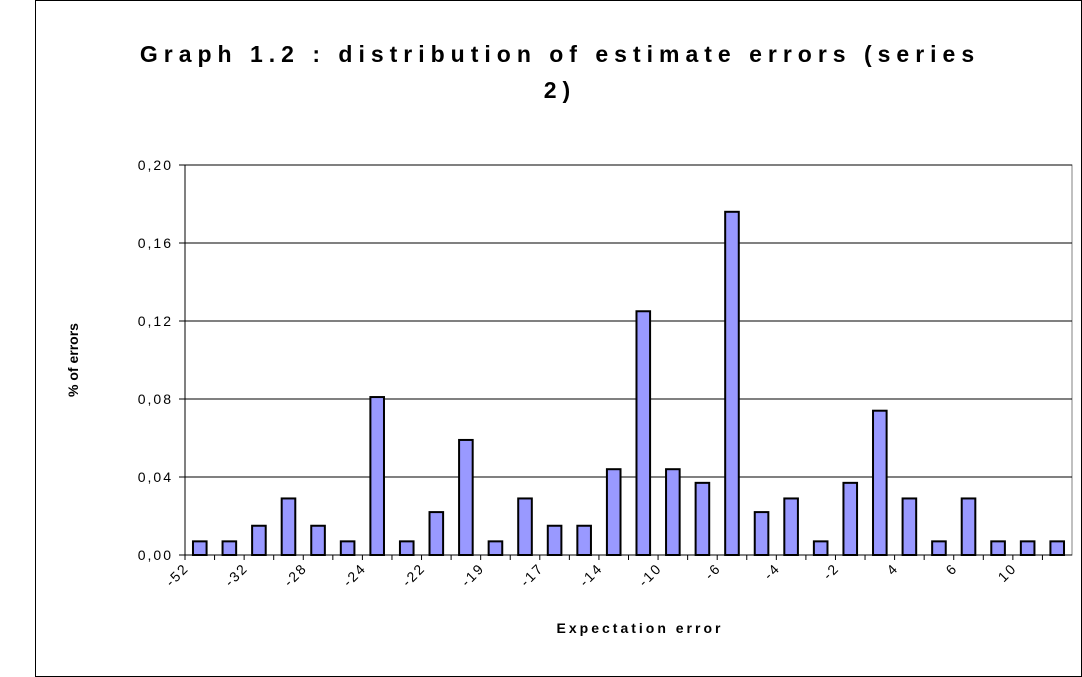  I want to click on x-tick-label: -4, so click(771, 571).